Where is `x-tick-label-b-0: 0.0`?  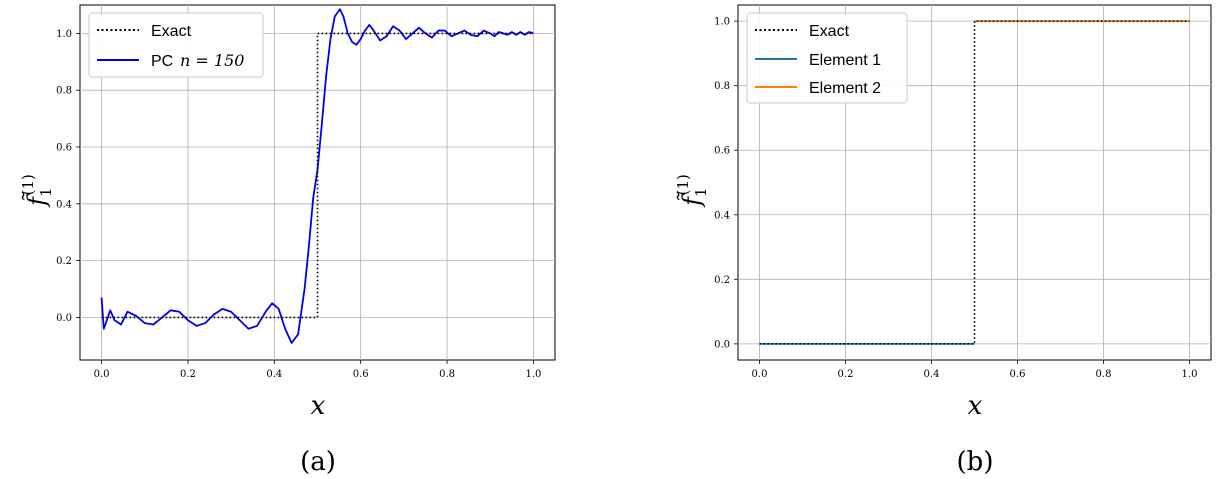 x-tick-label-b-0: 0.0 is located at coordinates (760, 374).